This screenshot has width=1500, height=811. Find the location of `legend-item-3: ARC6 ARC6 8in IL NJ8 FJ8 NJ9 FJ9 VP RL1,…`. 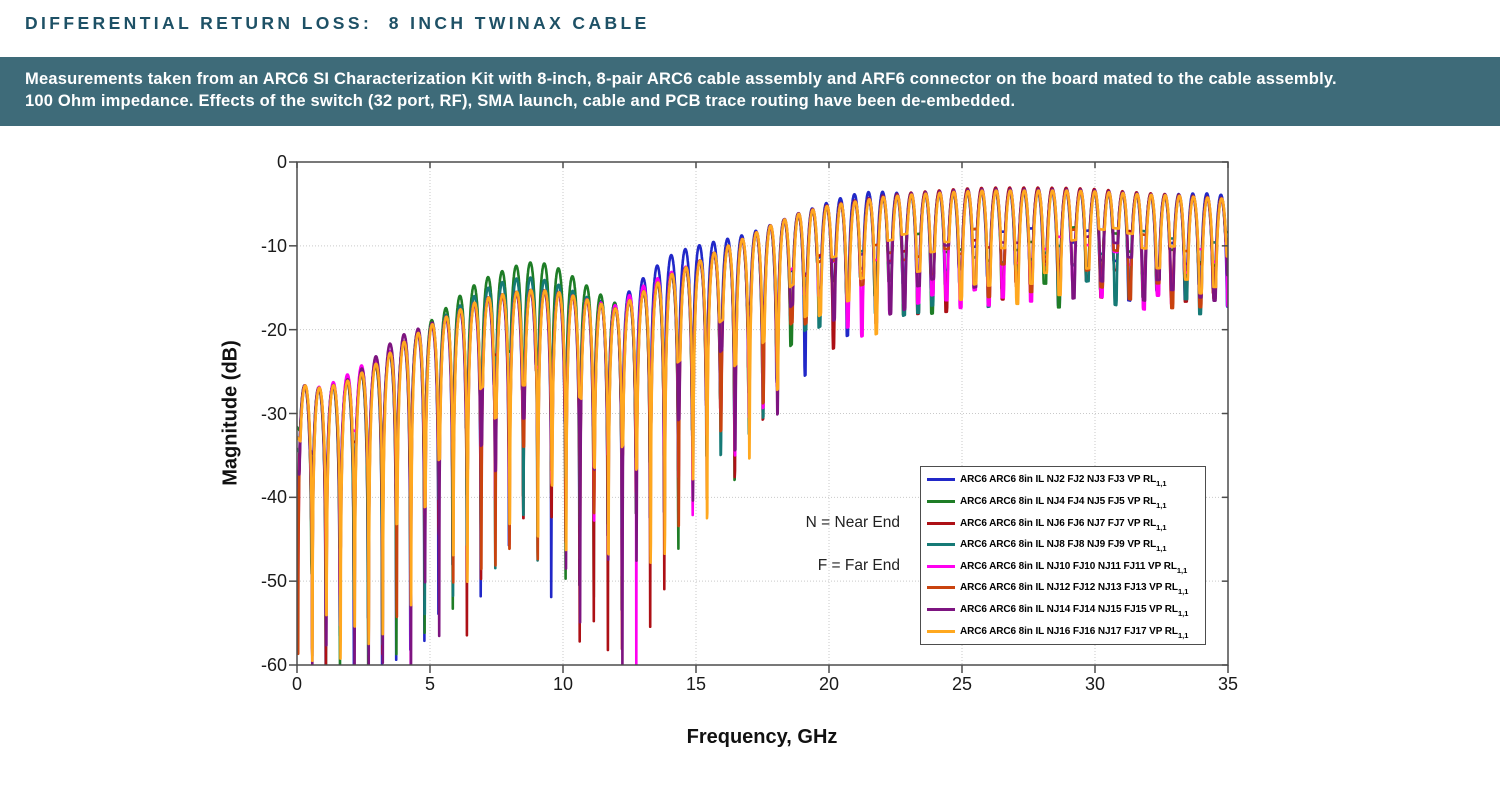

legend-item-3: ARC6 ARC6 8in IL NJ8 FJ8 NJ9 FJ9 VP RL1,… is located at coordinates (1063, 545).